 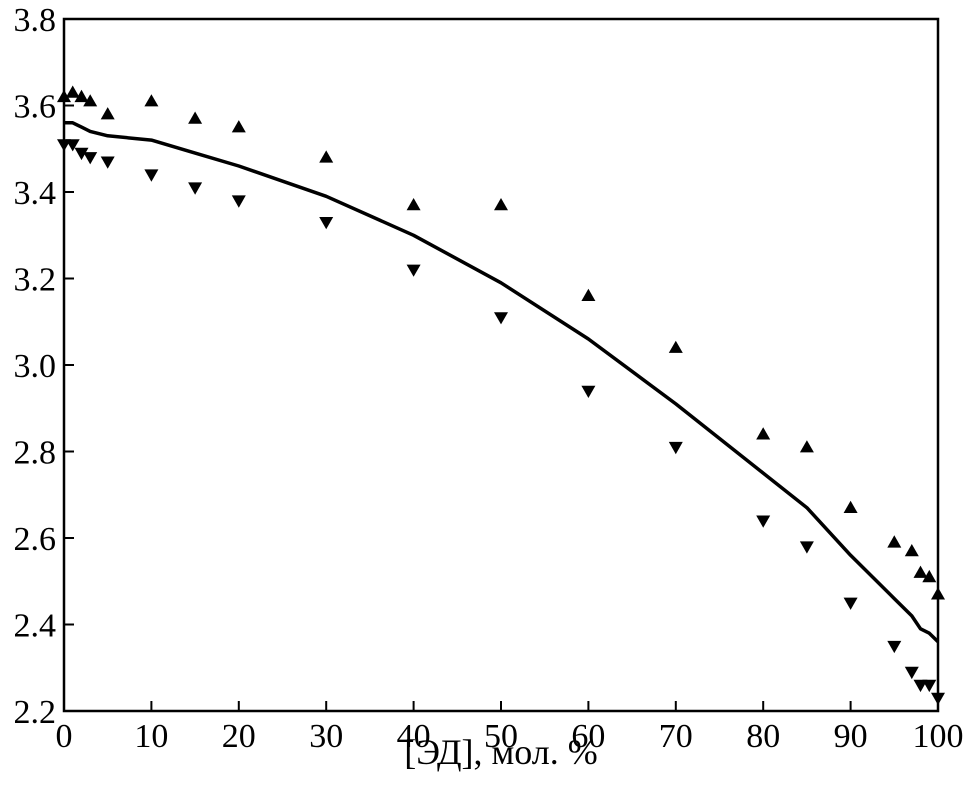 What do you see at coordinates (676, 736) in the screenshot?
I see `x-tick-label: 70` at bounding box center [676, 736].